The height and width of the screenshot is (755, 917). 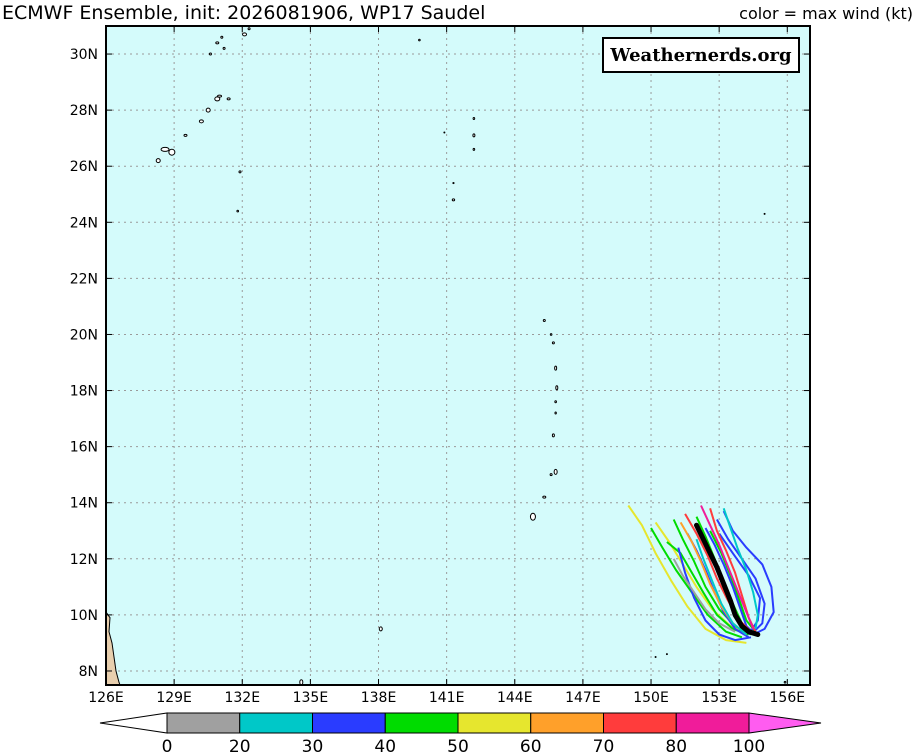 What do you see at coordinates (84, 560) in the screenshot?
I see `lat-tick-label: 12N` at bounding box center [84, 560].